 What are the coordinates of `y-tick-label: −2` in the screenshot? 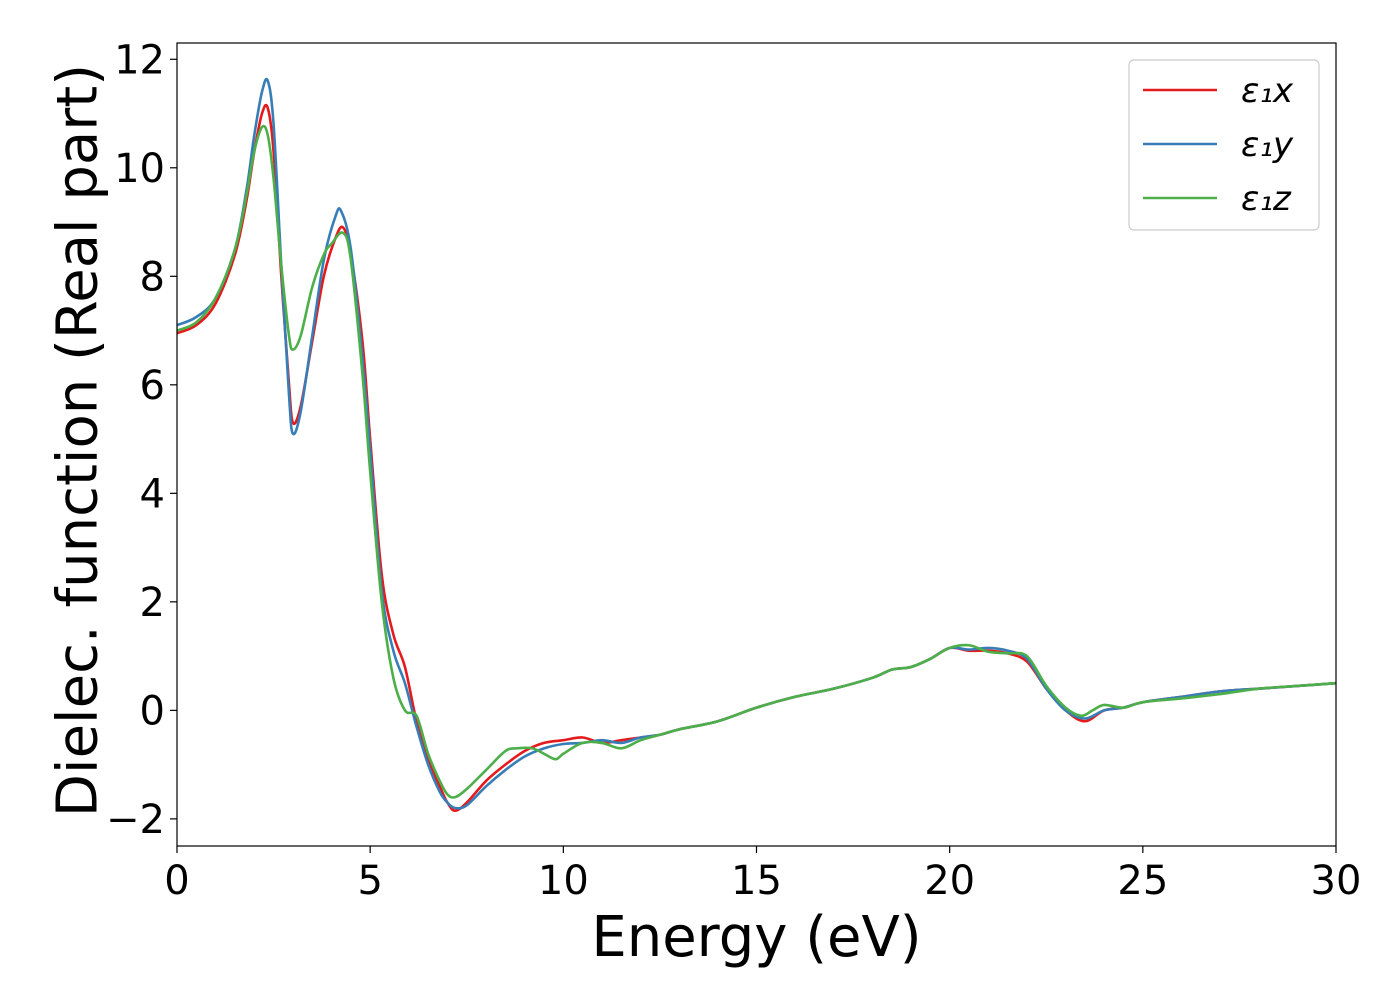 It's located at (135, 820).